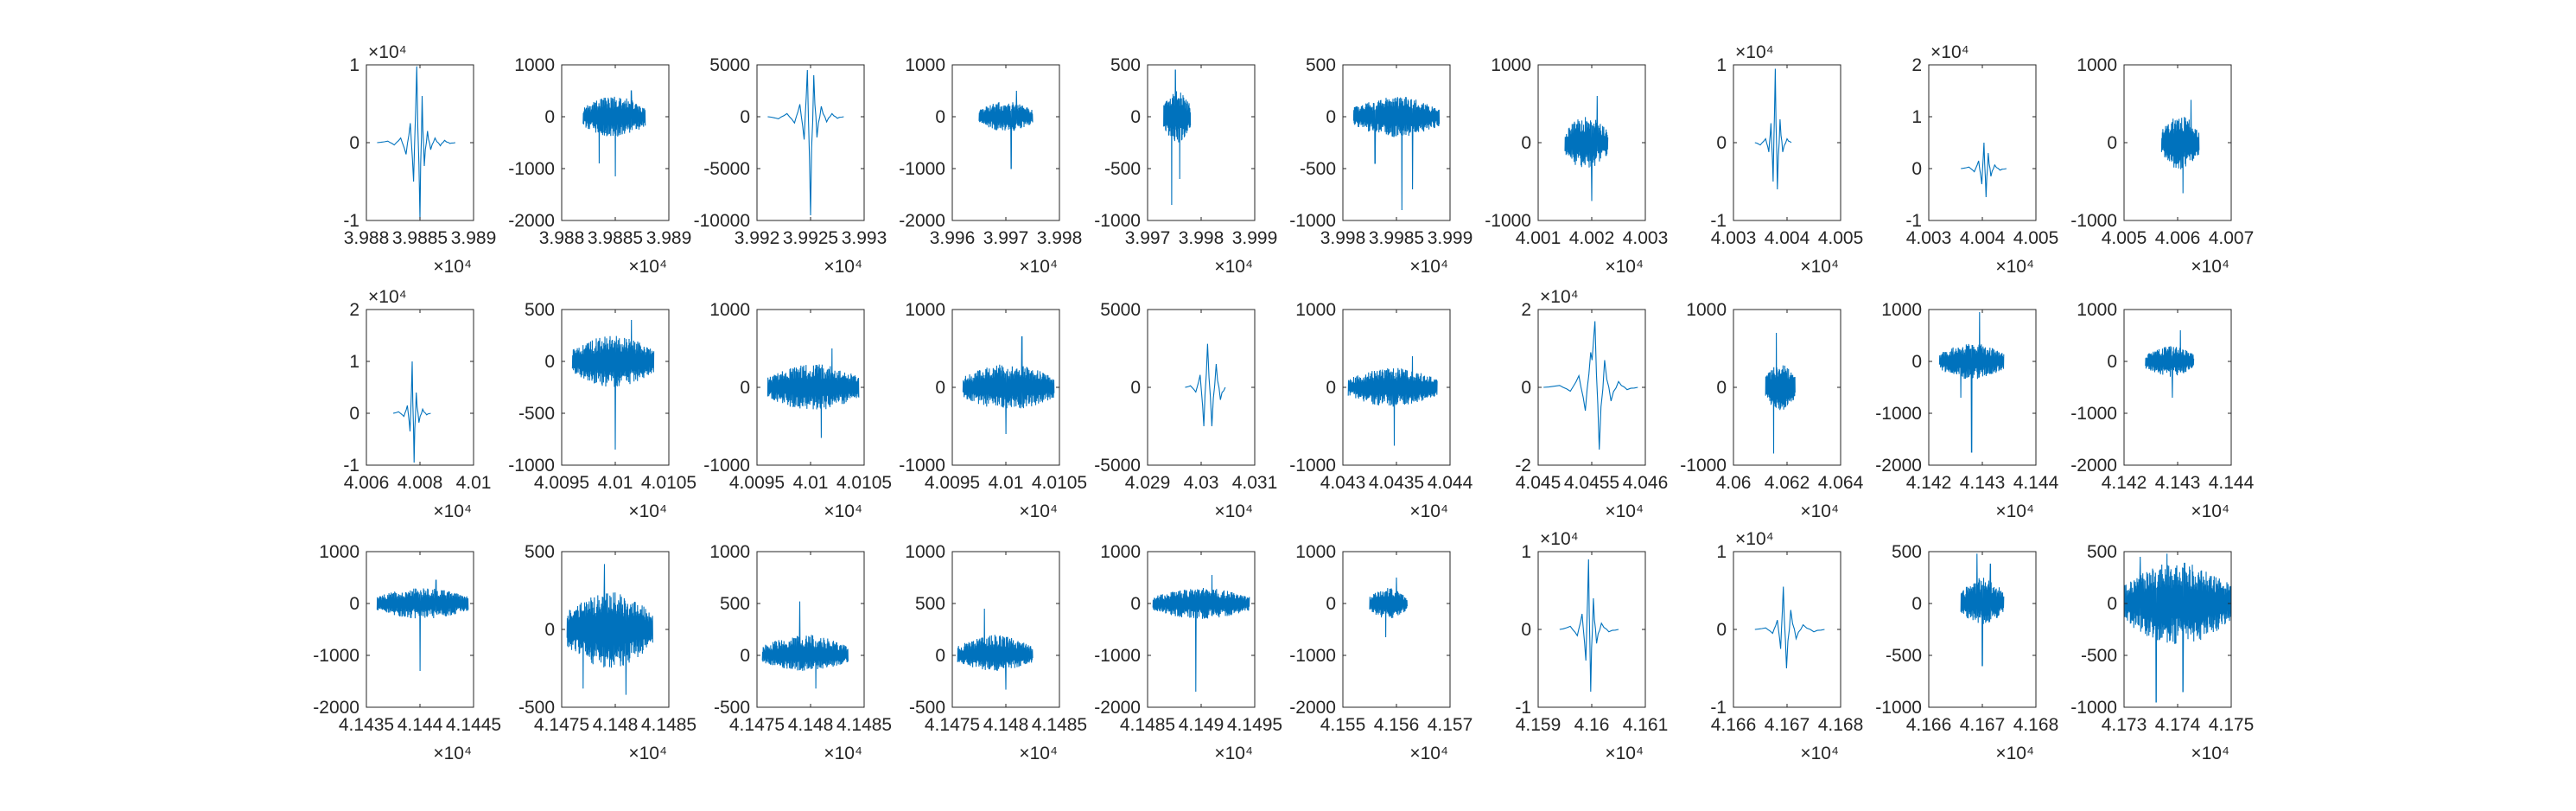 The width and height of the screenshot is (2576, 811). What do you see at coordinates (1523, 466) in the screenshot?
I see `ytick-label: -2` at bounding box center [1523, 466].